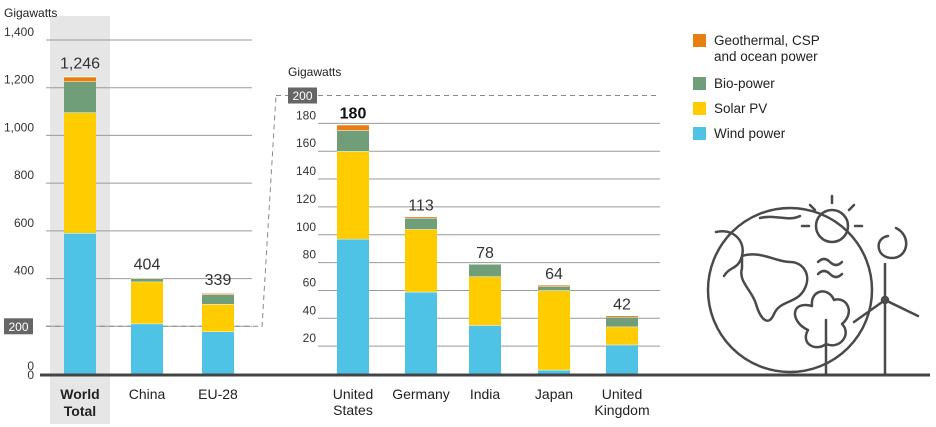 The height and width of the screenshot is (427, 936). What do you see at coordinates (766, 56) in the screenshot?
I see `legend-label: and ocean power` at bounding box center [766, 56].